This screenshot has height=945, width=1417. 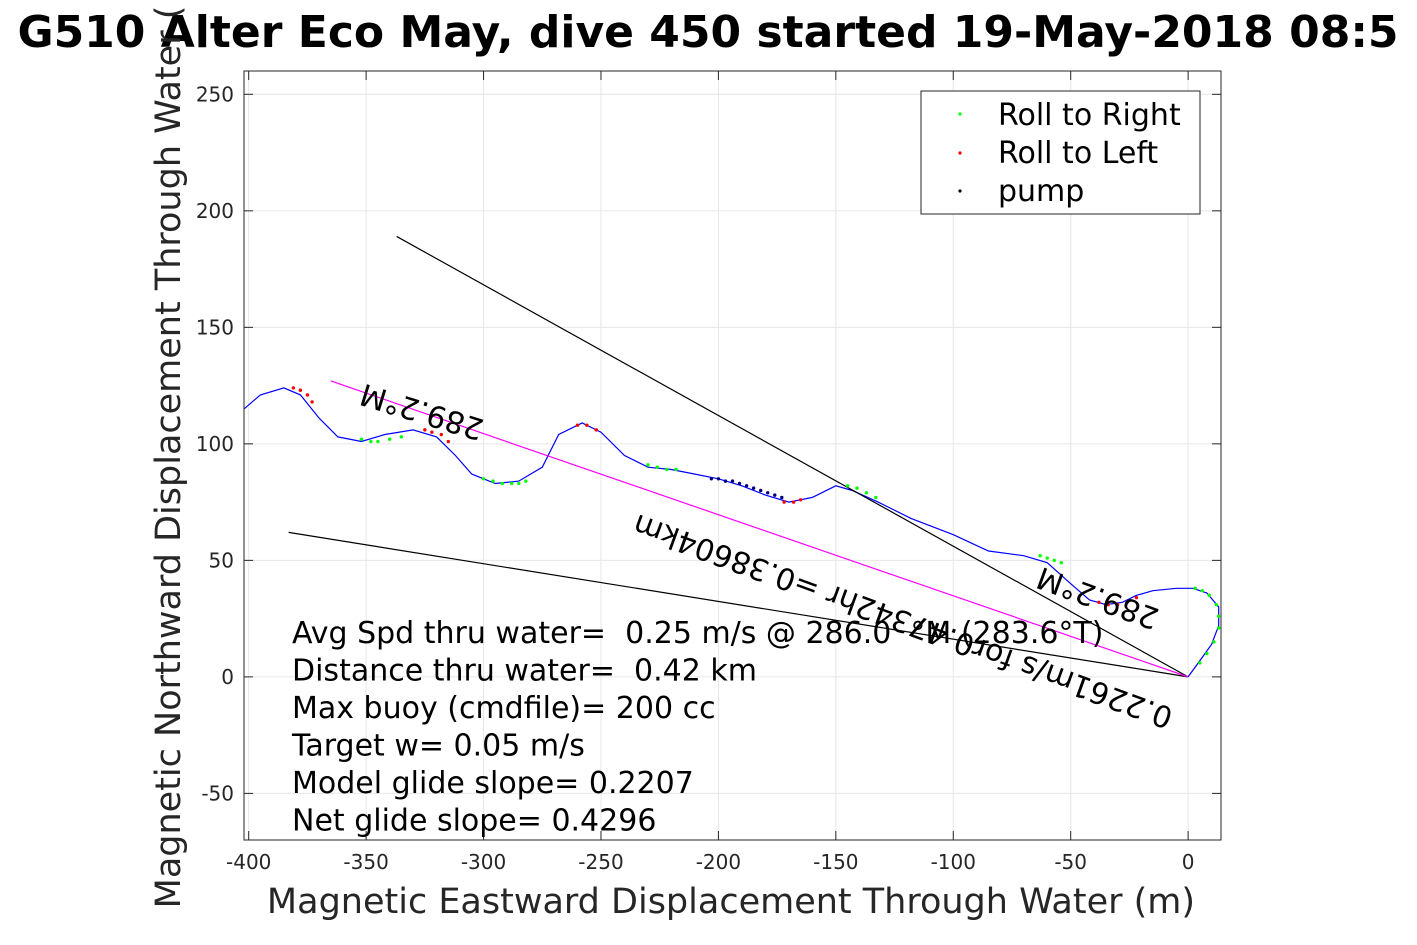 What do you see at coordinates (960, 114) in the screenshot?
I see `legend-marker-roll-right` at bounding box center [960, 114].